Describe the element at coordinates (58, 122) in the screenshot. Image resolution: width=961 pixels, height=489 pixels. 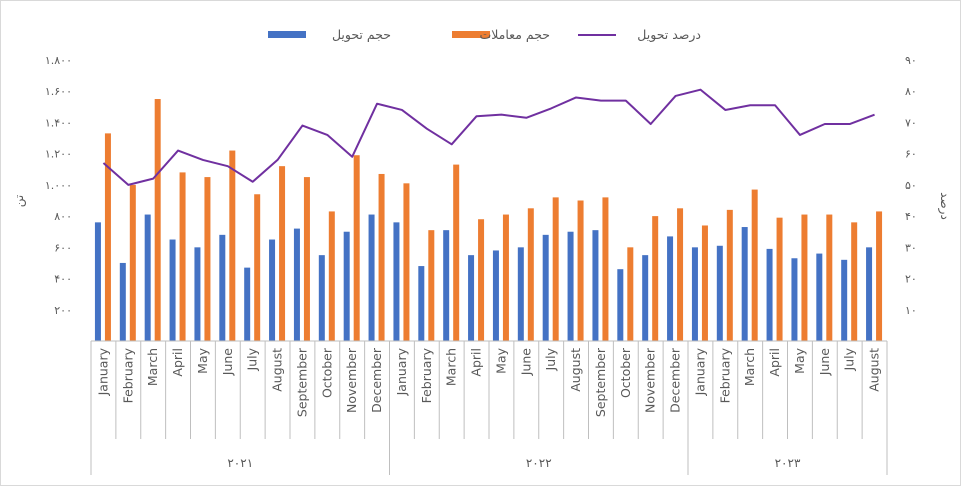
I see `left-tick-label: ۱.۴۰۰` at that location.